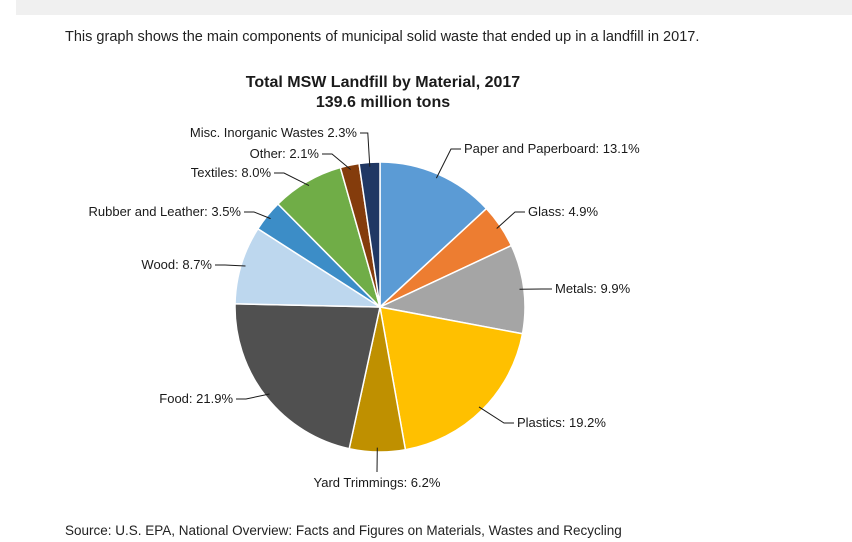 Image resolution: width=852 pixels, height=542 pixels. What do you see at coordinates (377, 482) in the screenshot?
I see `slice-label-yard-trimmings: Yard Trimmings: 6.2%` at bounding box center [377, 482].